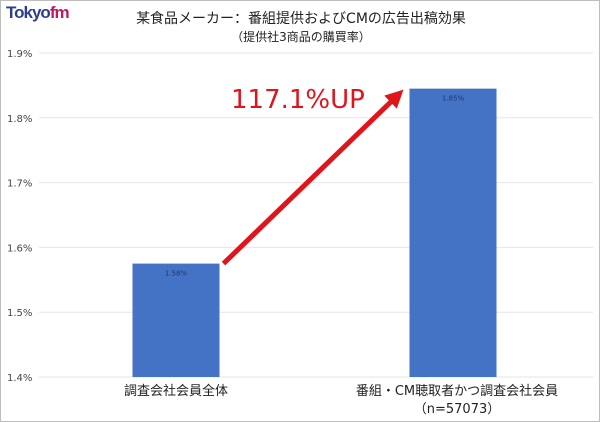  What do you see at coordinates (457, 391) in the screenshot?
I see `x-tick-label: 番組・CM聴取者かつ調査会社会員` at bounding box center [457, 391].